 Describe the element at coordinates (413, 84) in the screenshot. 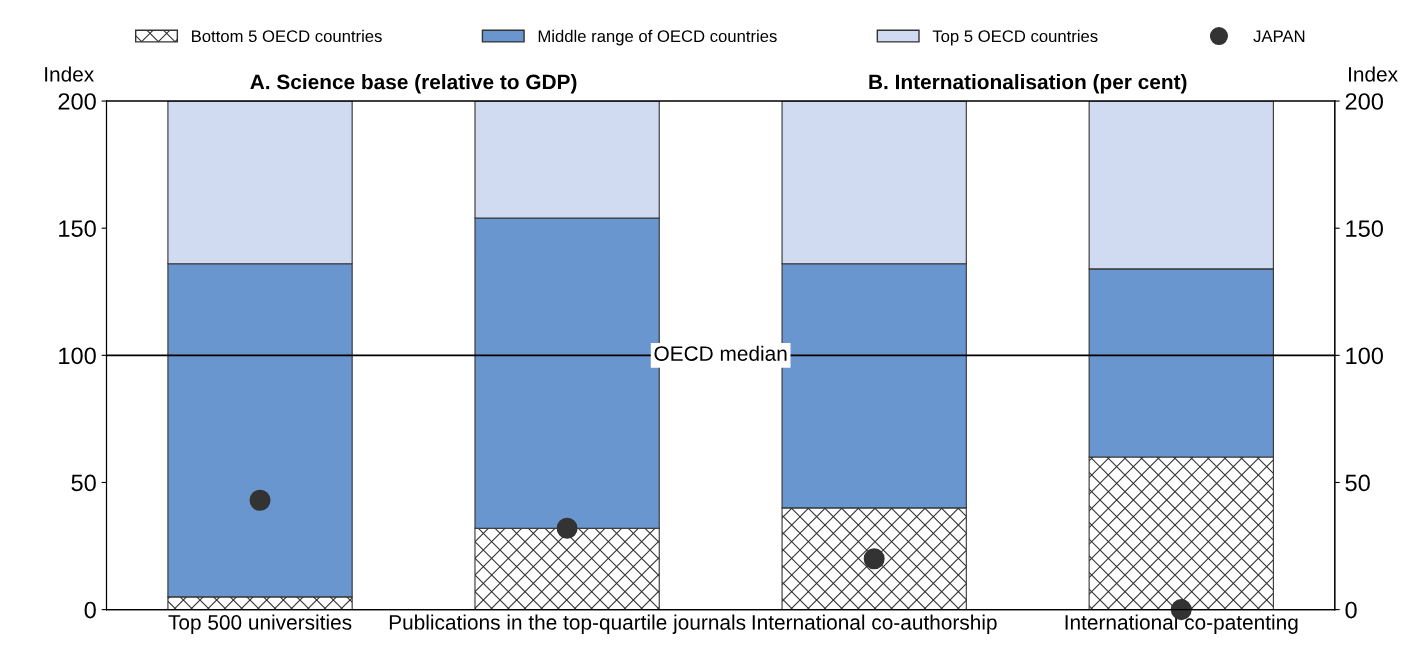

I see `text: A. Science base (relative to GDP)` at that location.